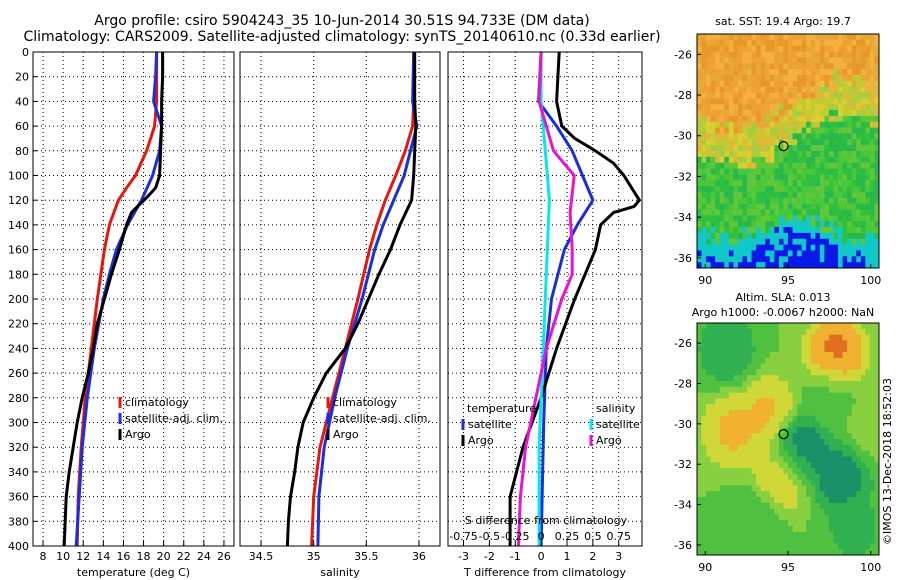  Describe the element at coordinates (777, 448) in the screenshot. I see `map-sla_map: 90 95 100-26-28-30-32-34-36` at that location.